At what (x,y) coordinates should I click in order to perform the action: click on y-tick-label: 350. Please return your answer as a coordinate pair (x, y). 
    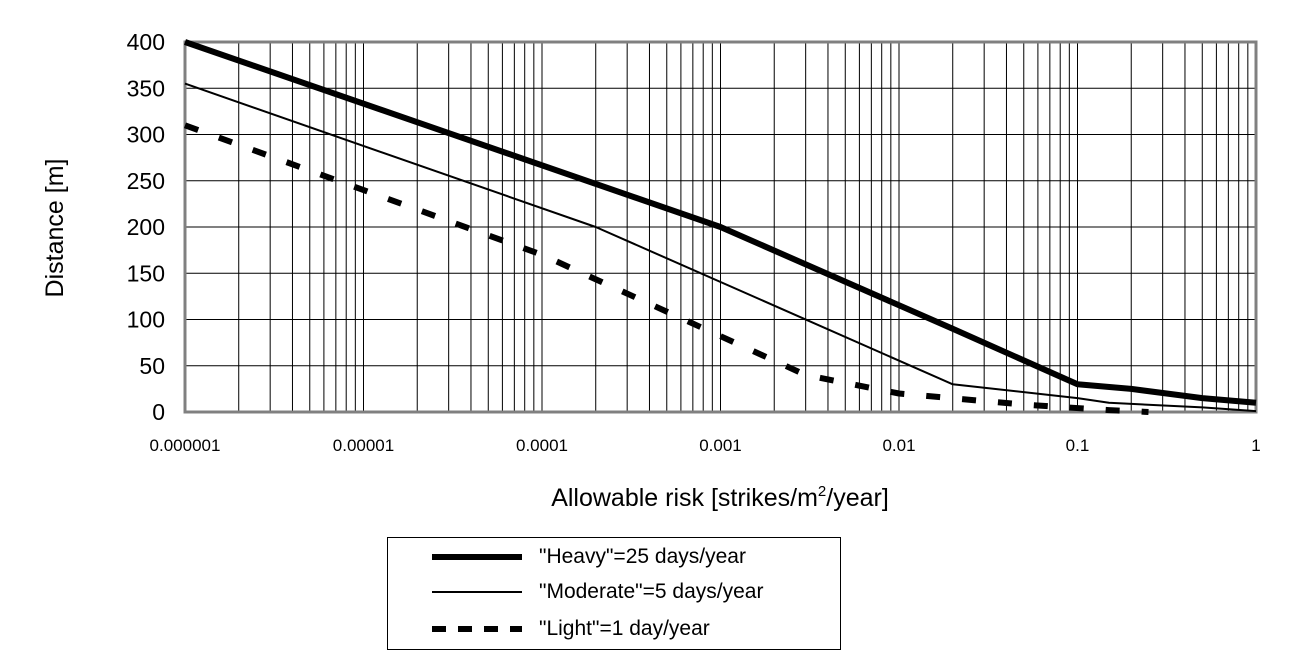
    Looking at the image, I should click on (146, 88).